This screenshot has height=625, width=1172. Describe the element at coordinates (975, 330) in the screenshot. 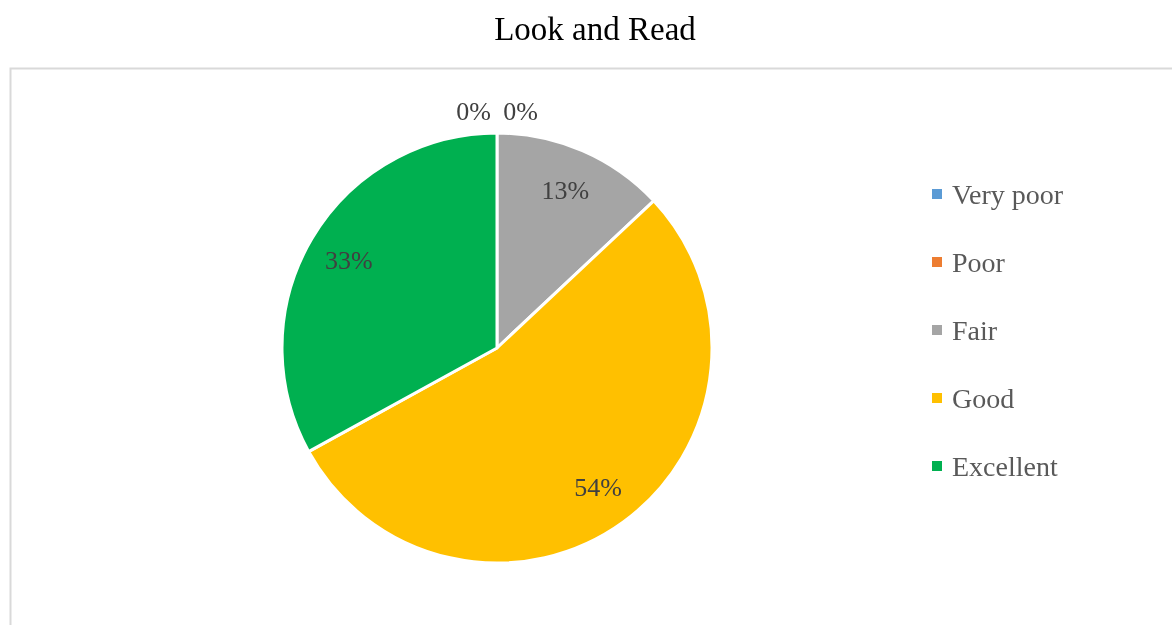

I see `legend-label: Fair` at that location.